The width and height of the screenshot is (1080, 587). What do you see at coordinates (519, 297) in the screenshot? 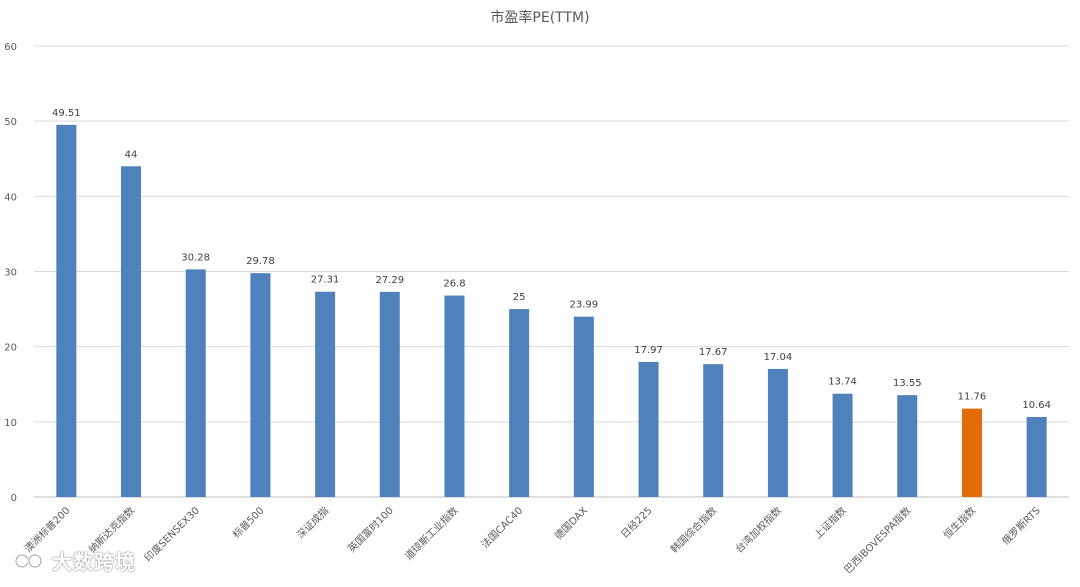
I see `data-label: 25` at bounding box center [519, 297].